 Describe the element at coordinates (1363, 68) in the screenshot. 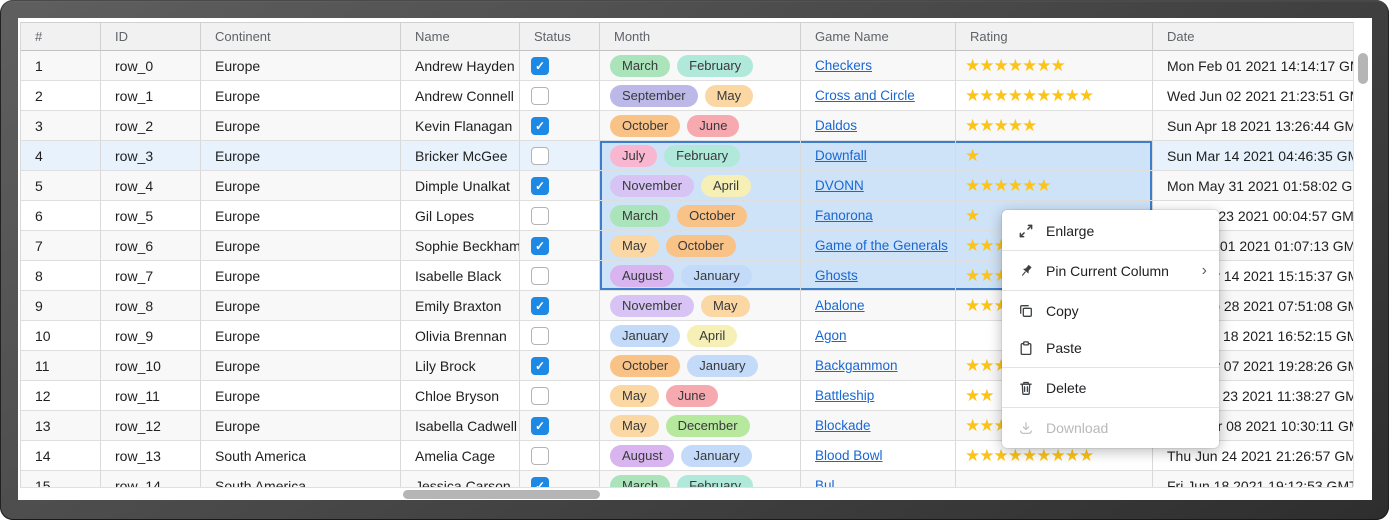

I see `vertical-scrollbar-thumb` at that location.